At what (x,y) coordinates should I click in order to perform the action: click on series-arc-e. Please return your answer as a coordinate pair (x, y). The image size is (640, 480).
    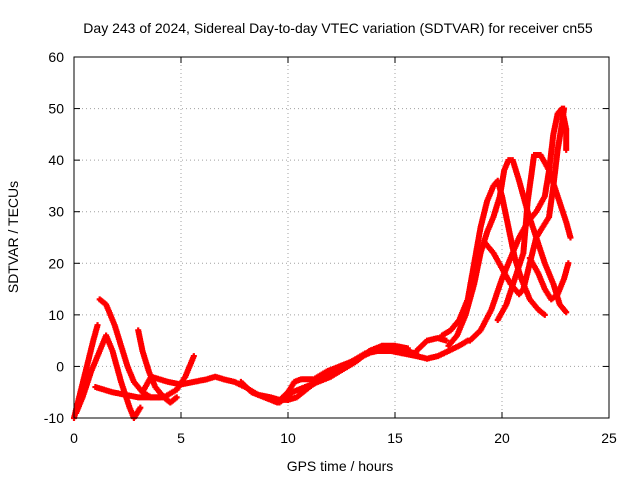
    Looking at the image, I should click on (157, 366).